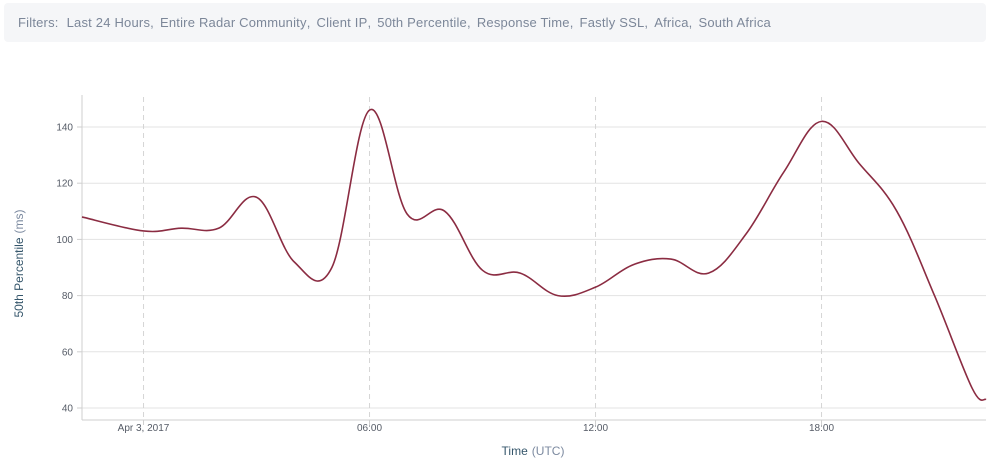 This screenshot has width=1003, height=468. Describe the element at coordinates (595, 428) in the screenshot. I see `x-tick-label: 12:00` at that location.